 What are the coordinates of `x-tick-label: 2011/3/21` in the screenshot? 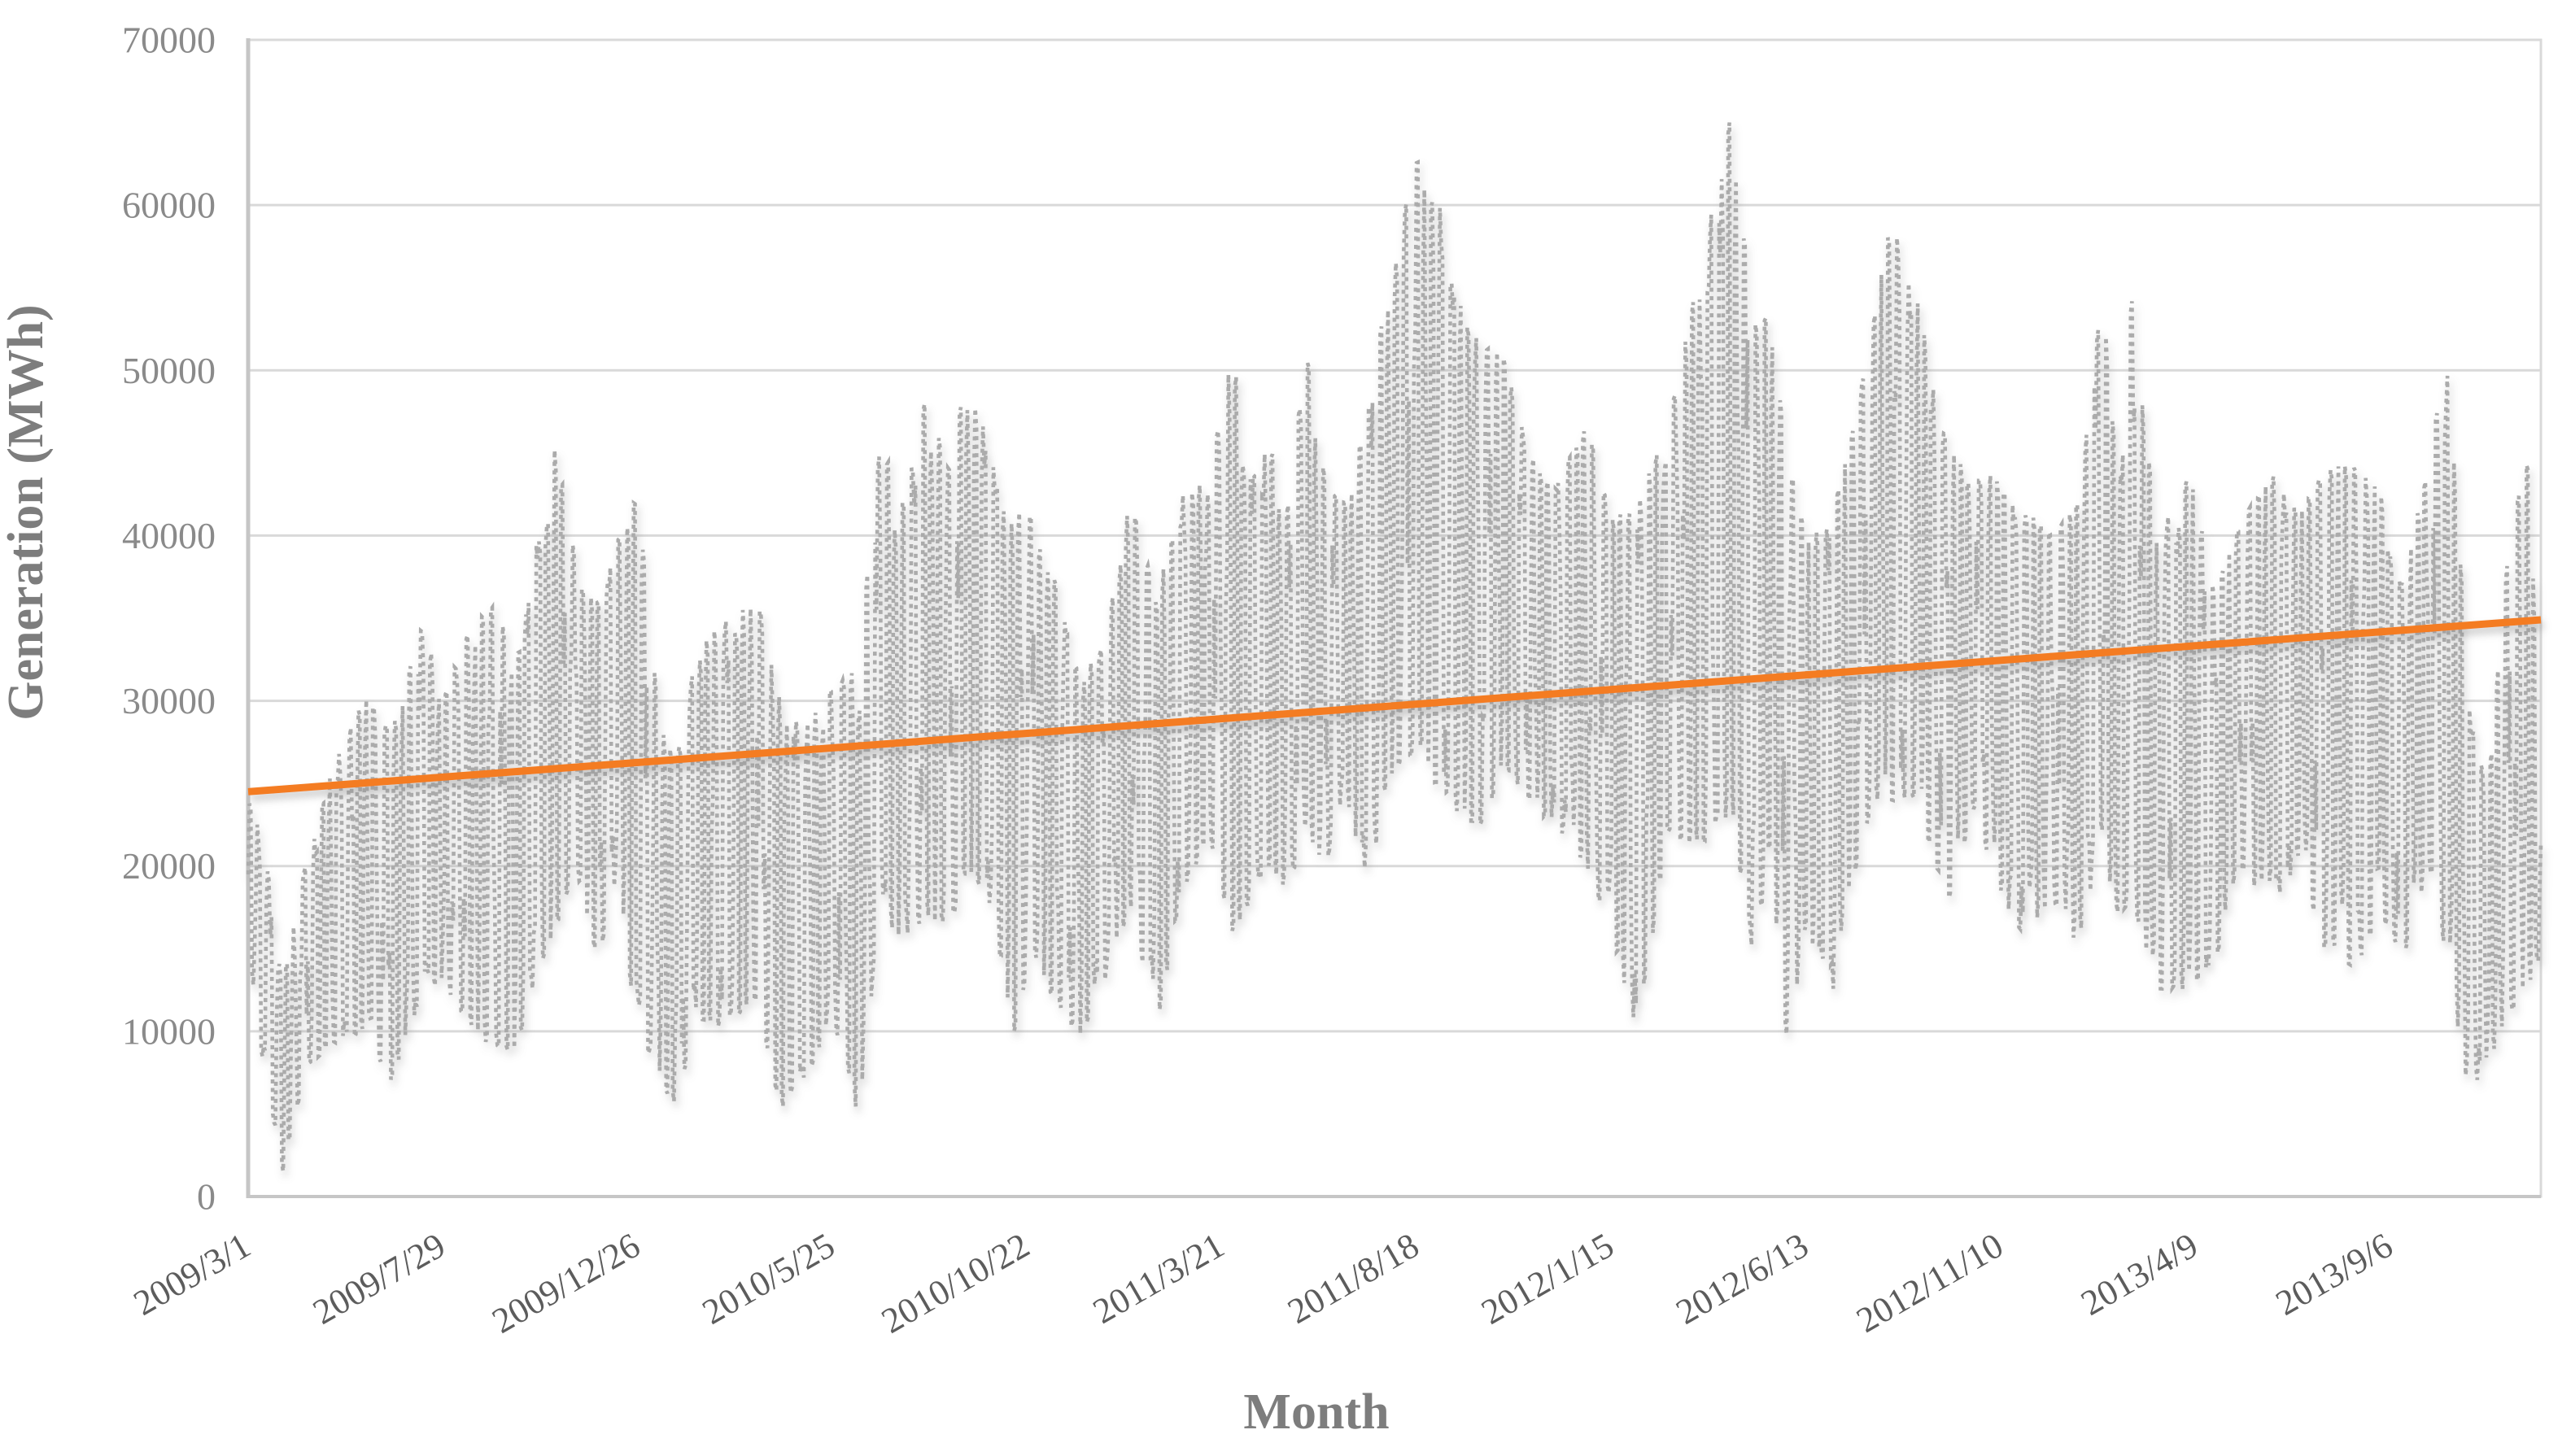 It's located at (1159, 1278).